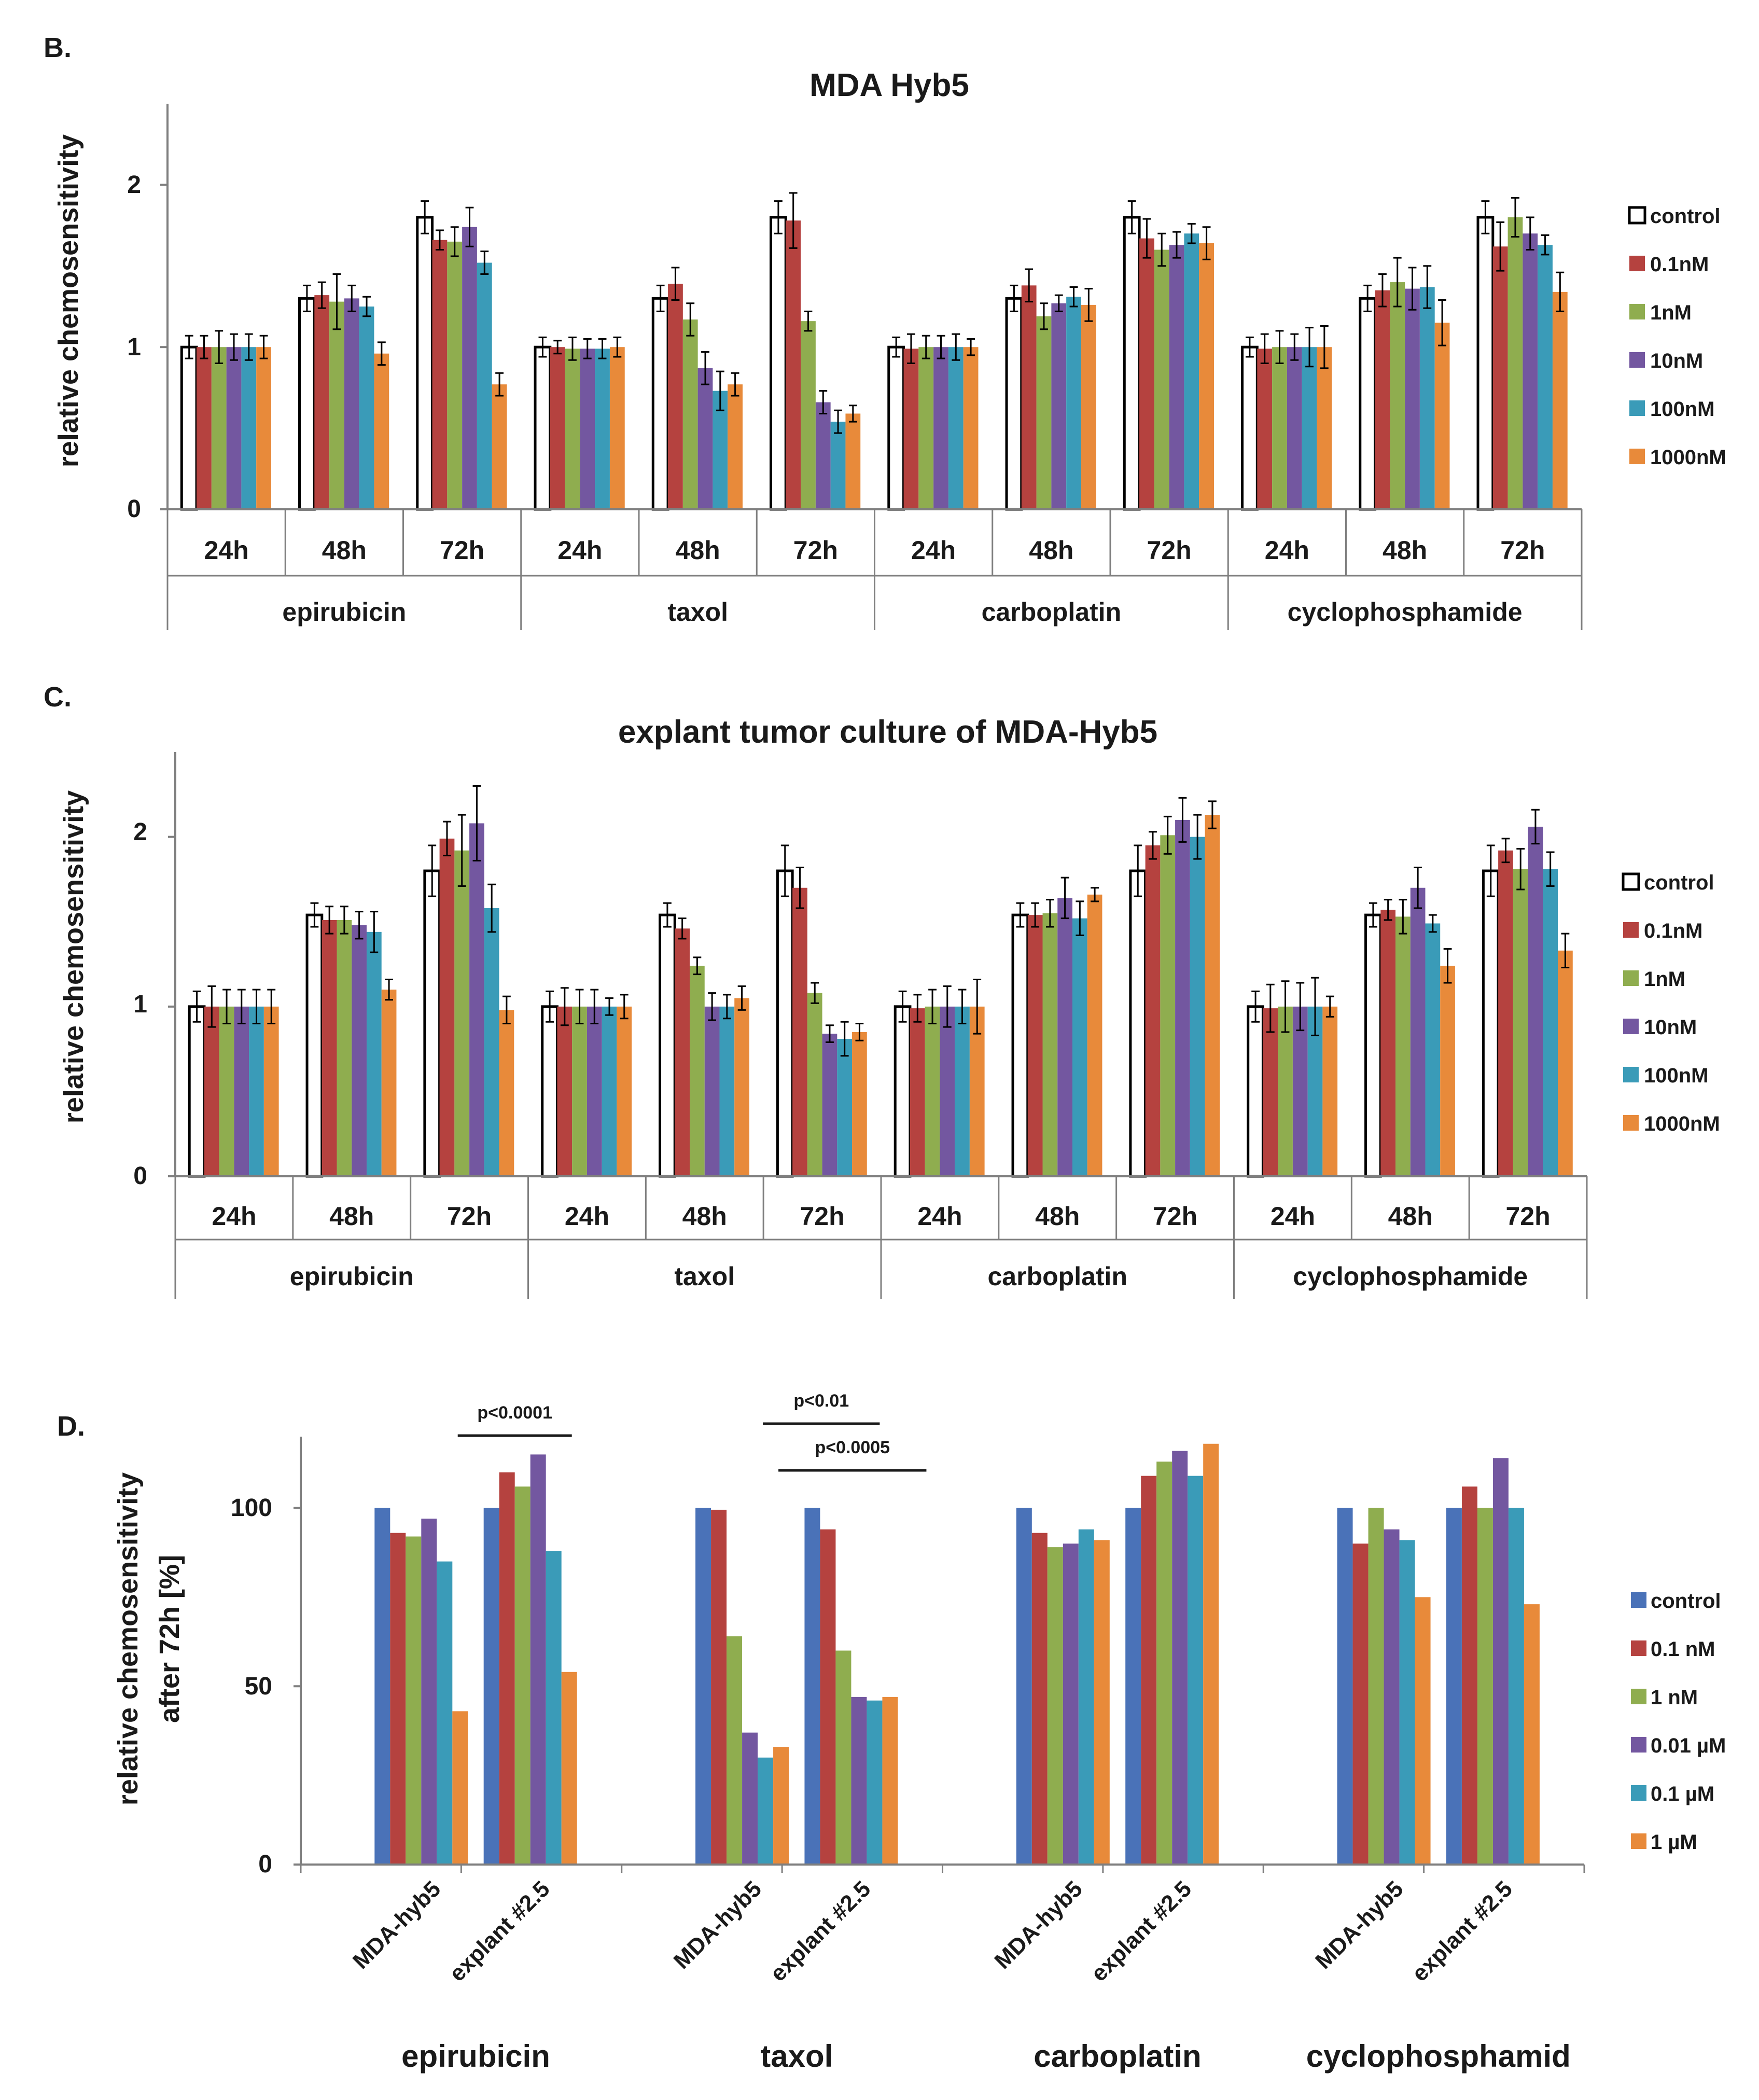  Describe the element at coordinates (1682, 1123) in the screenshot. I see `panel-c-legend-label: 1000nM` at that location.